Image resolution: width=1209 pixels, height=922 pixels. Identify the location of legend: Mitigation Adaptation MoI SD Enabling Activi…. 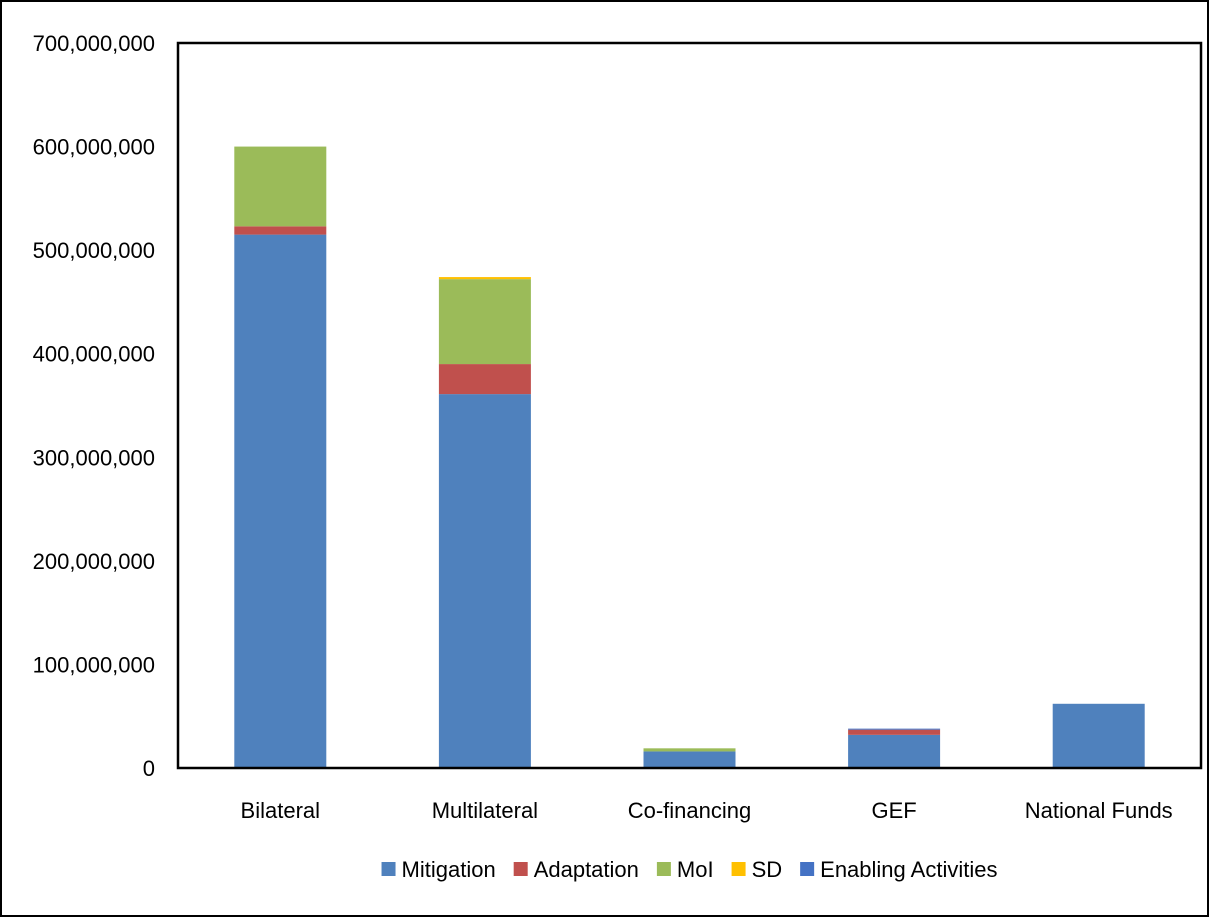
(689, 869).